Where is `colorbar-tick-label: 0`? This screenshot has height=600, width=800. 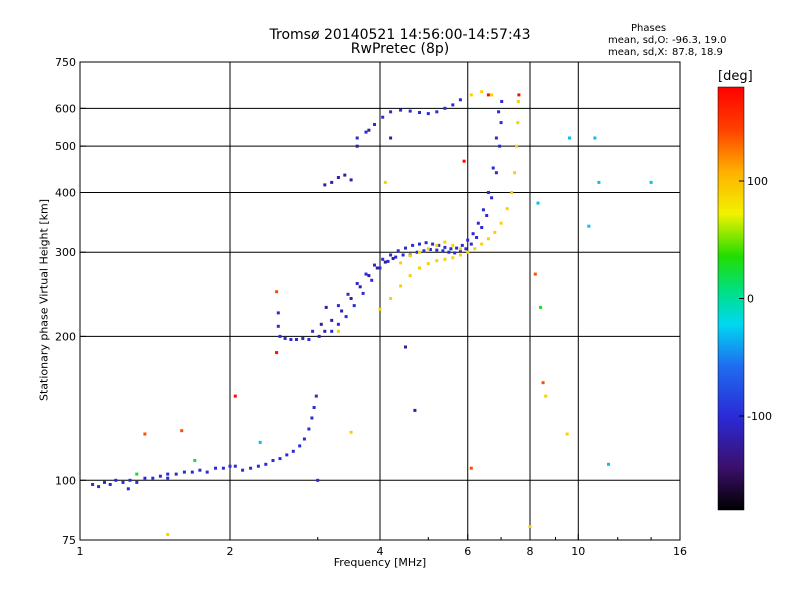 colorbar-tick-label: 0 is located at coordinates (750, 299).